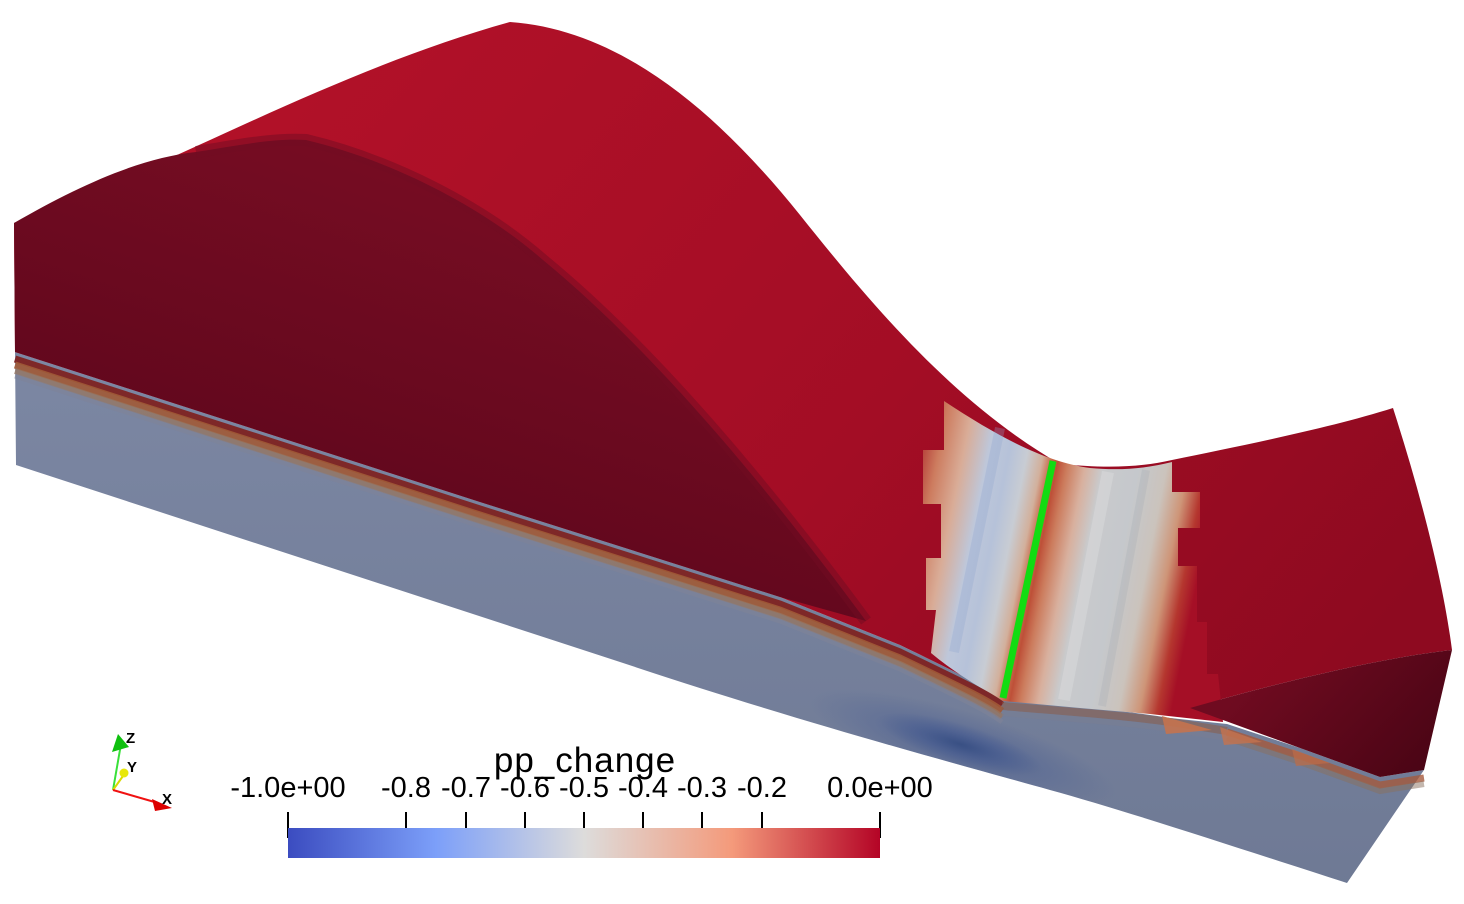 This screenshot has height=904, width=1464. Describe the element at coordinates (584, 843) in the screenshot. I see `scalar-bar-gradient` at that location.